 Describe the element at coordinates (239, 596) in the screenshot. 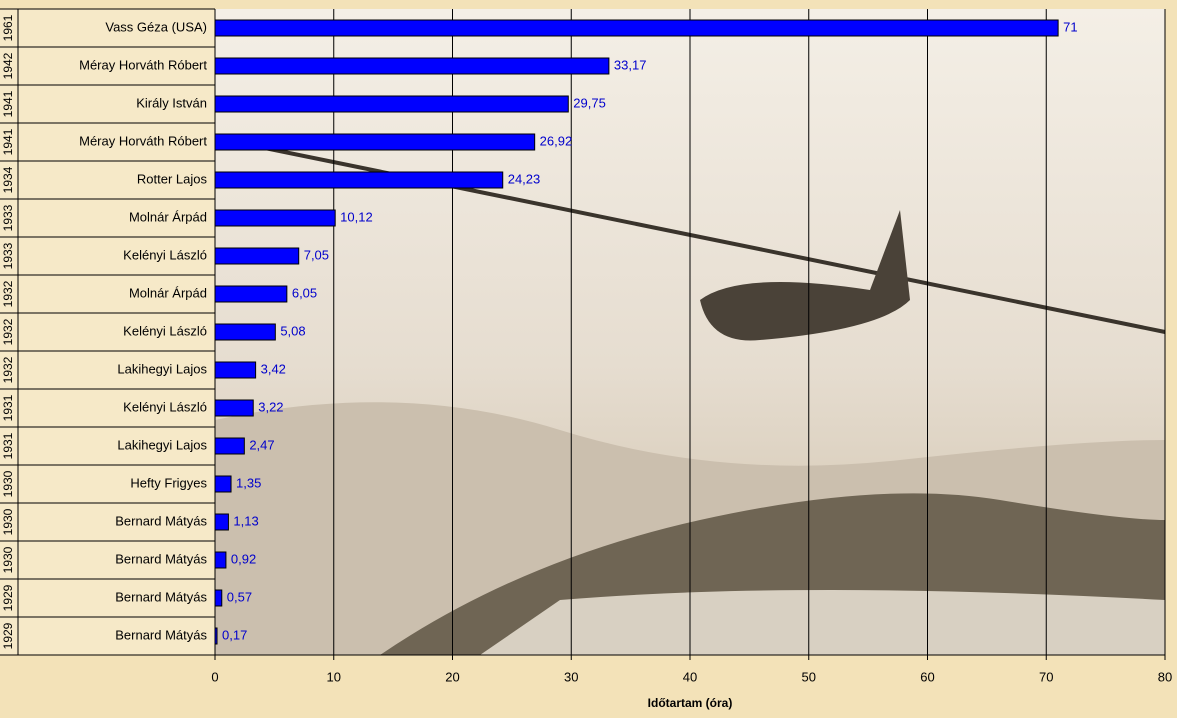

I see `value-label: 0,57` at that location.